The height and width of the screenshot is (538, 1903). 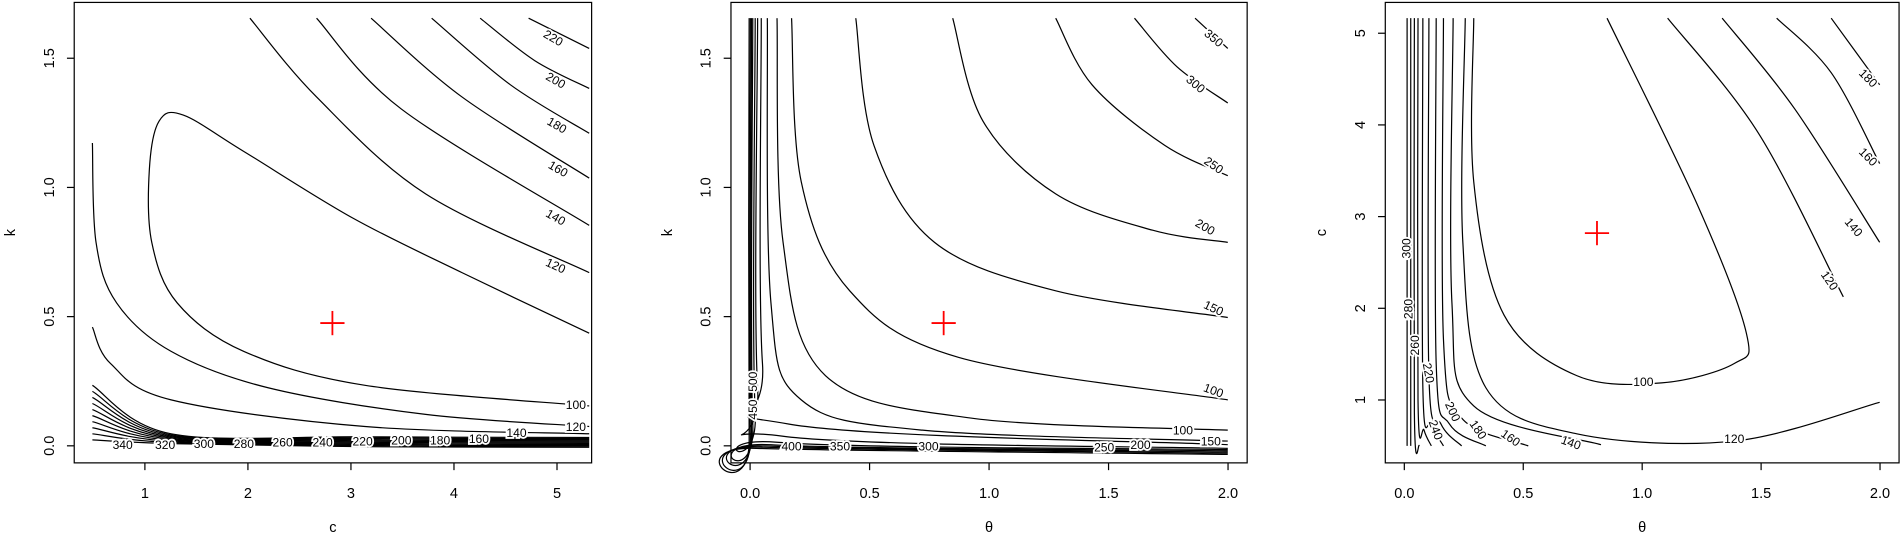 I want to click on x-tick-label: 0.5, so click(x=869, y=494).